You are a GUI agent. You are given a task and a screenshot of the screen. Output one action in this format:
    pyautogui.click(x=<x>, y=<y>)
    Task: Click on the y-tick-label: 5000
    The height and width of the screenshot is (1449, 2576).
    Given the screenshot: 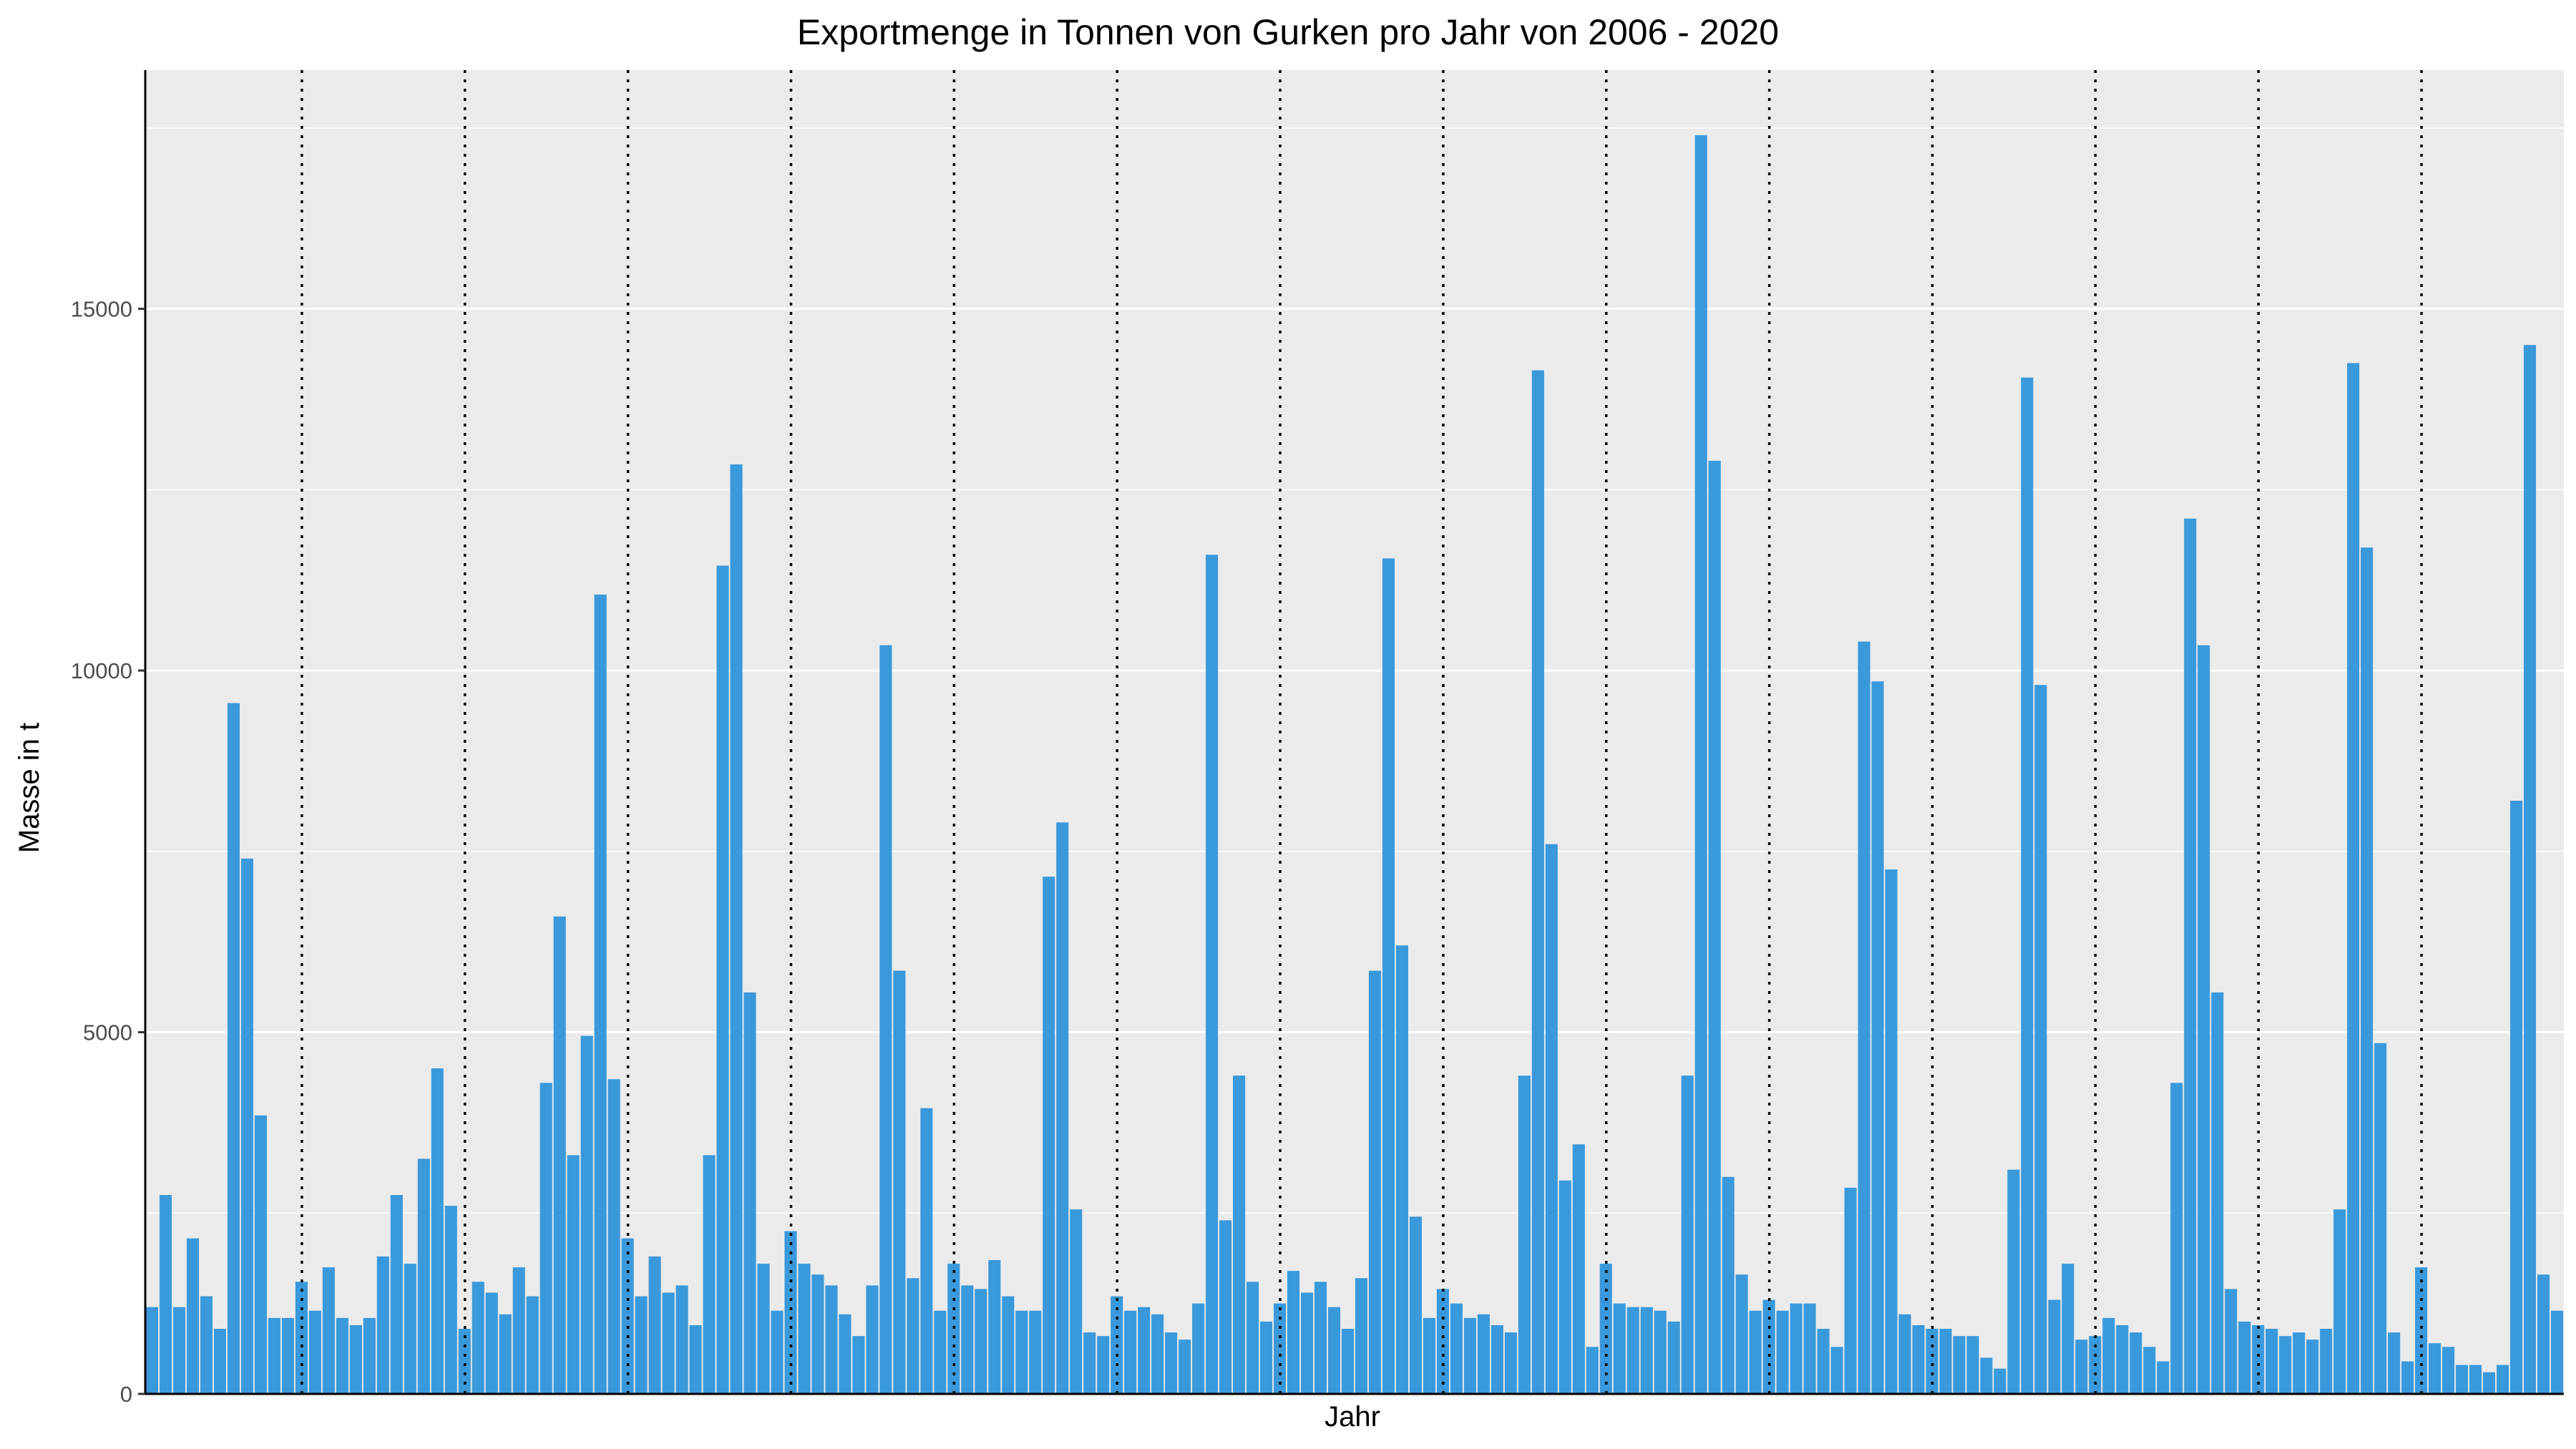 What is the action you would take?
    pyautogui.click(x=107, y=1032)
    